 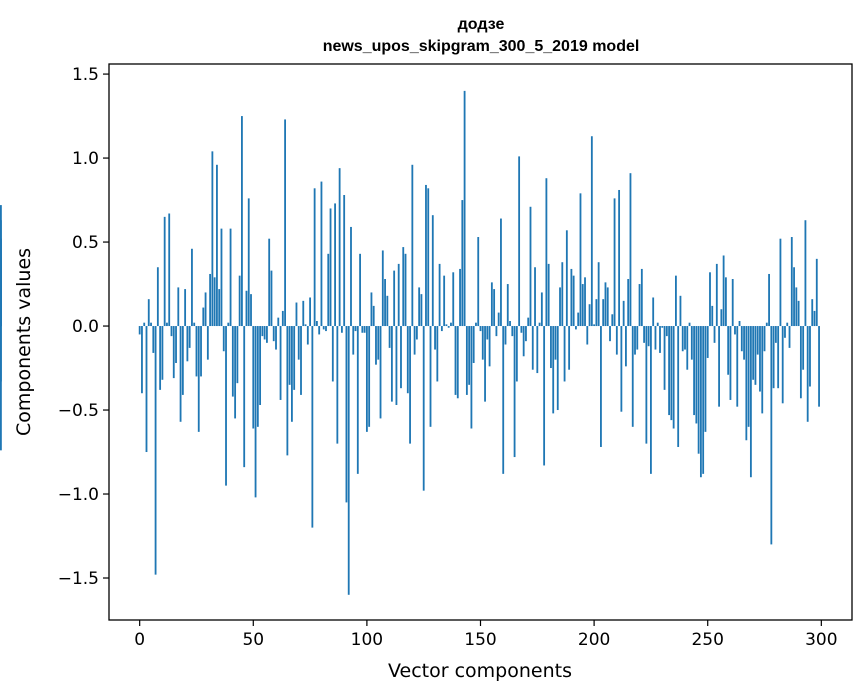 What do you see at coordinates (78, 495) in the screenshot?
I see `y-tick-label: −1.0` at bounding box center [78, 495].